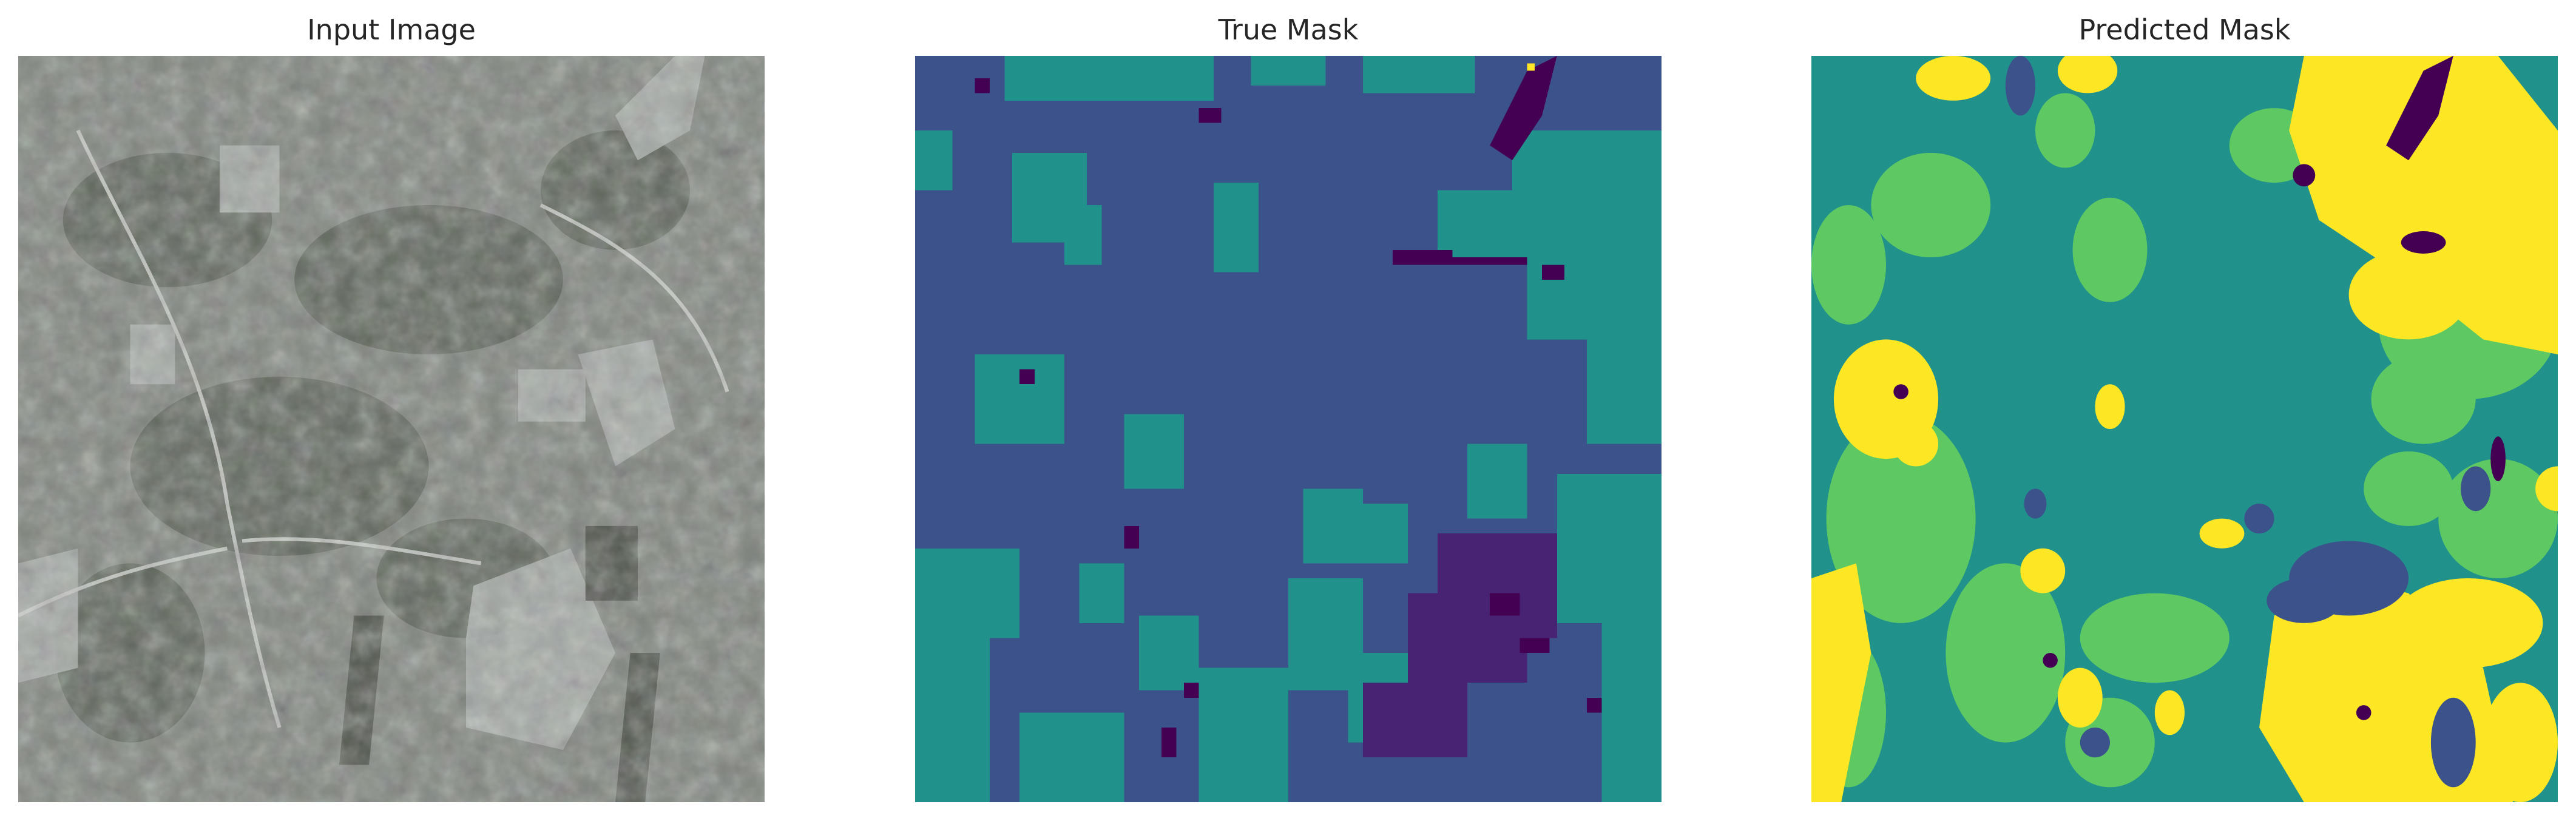 The width and height of the screenshot is (2576, 821). What do you see at coordinates (1288, 29) in the screenshot?
I see `true-mask-title: True Mask` at bounding box center [1288, 29].